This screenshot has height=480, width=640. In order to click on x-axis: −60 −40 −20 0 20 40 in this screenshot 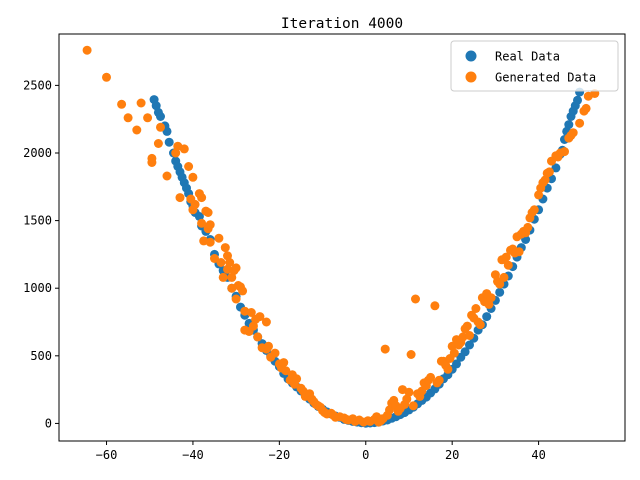, I will do `click(321, 451)`.